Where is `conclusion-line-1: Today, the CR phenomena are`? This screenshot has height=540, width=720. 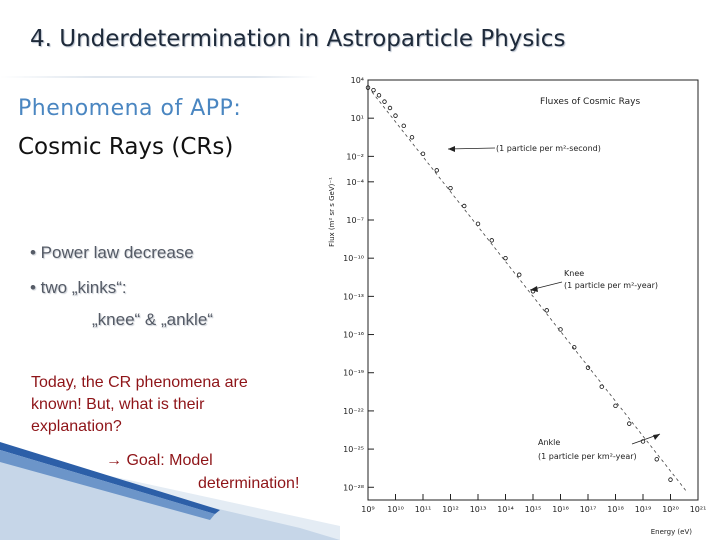 conclusion-line-1: Today, the CR phenomena are is located at coordinates (139, 382).